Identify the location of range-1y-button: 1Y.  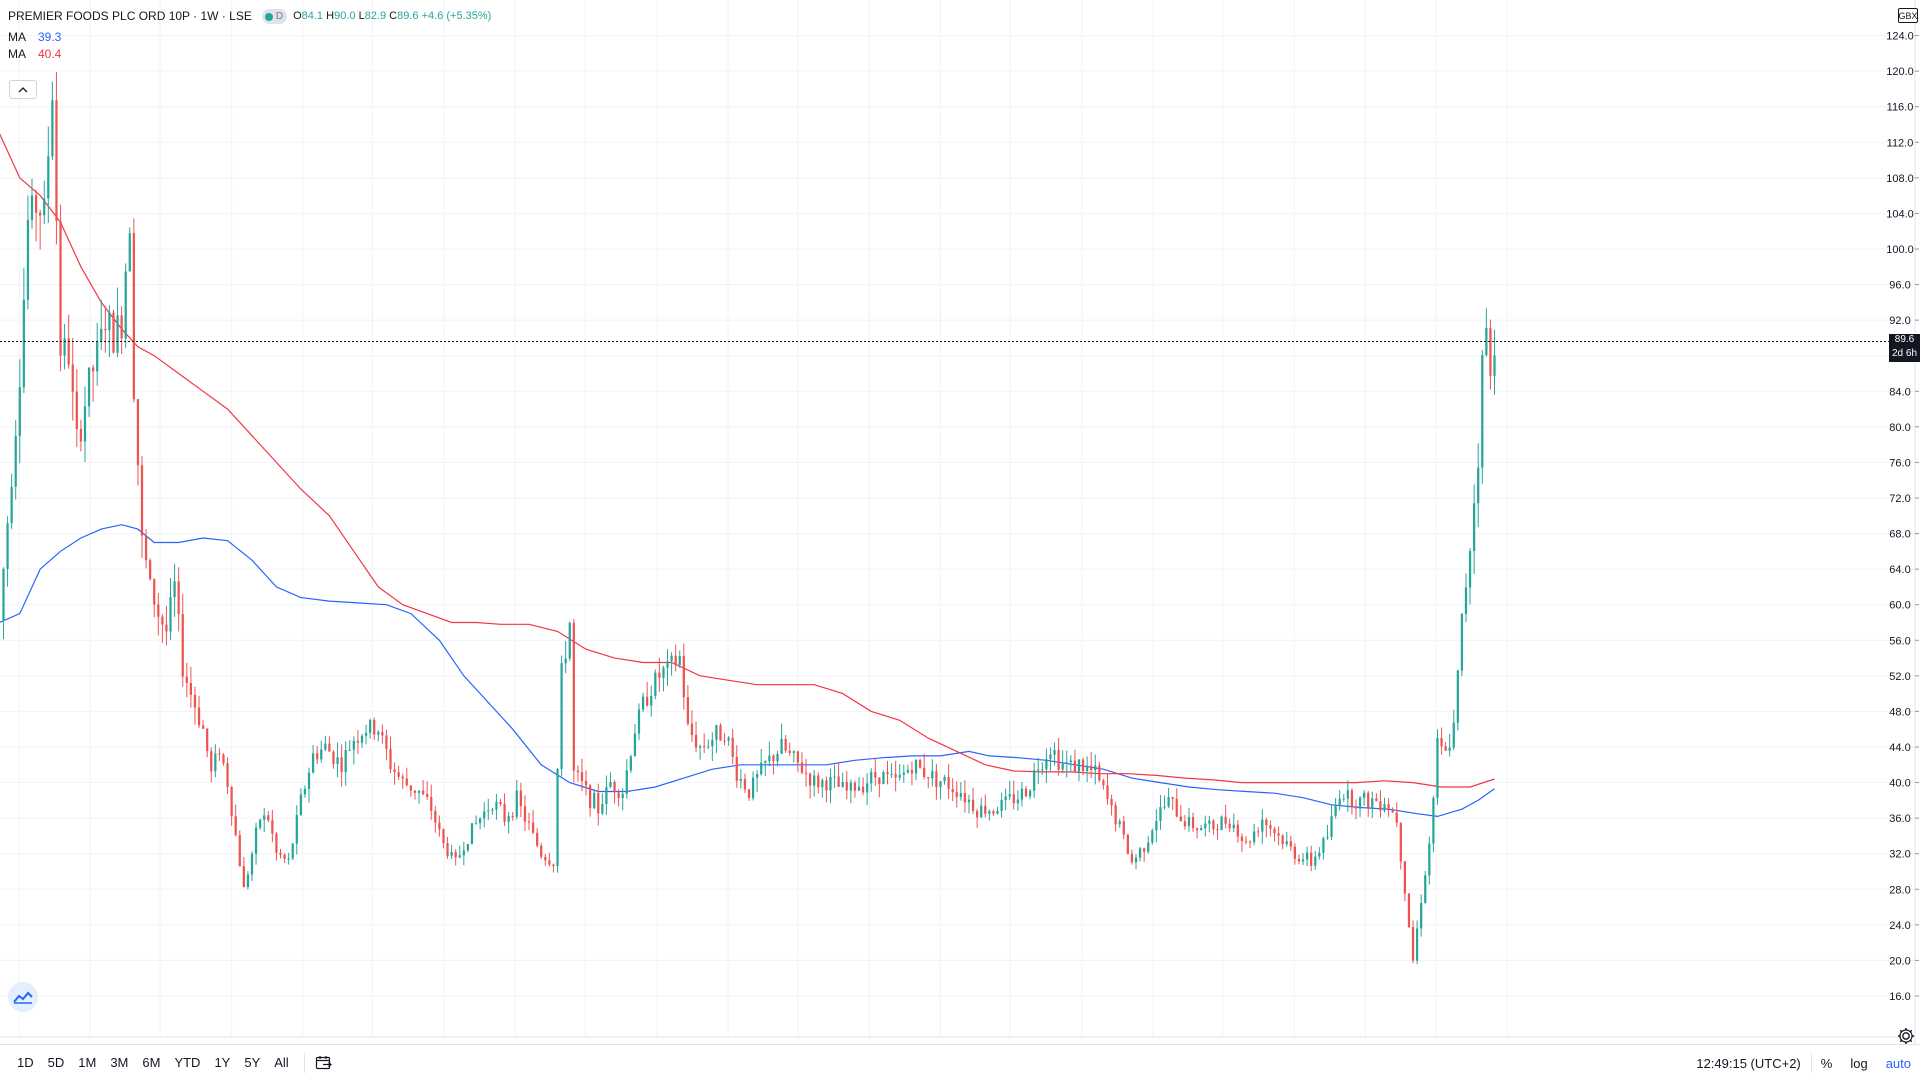
(222, 1062).